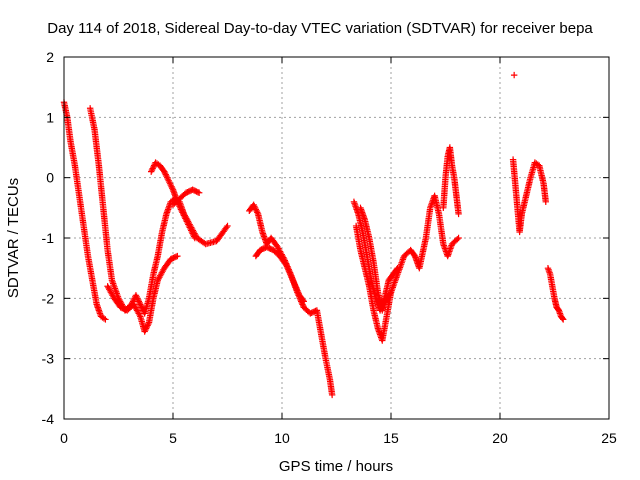 The image size is (640, 480). I want to click on x-axis-label: GPS time / hours, so click(336, 466).